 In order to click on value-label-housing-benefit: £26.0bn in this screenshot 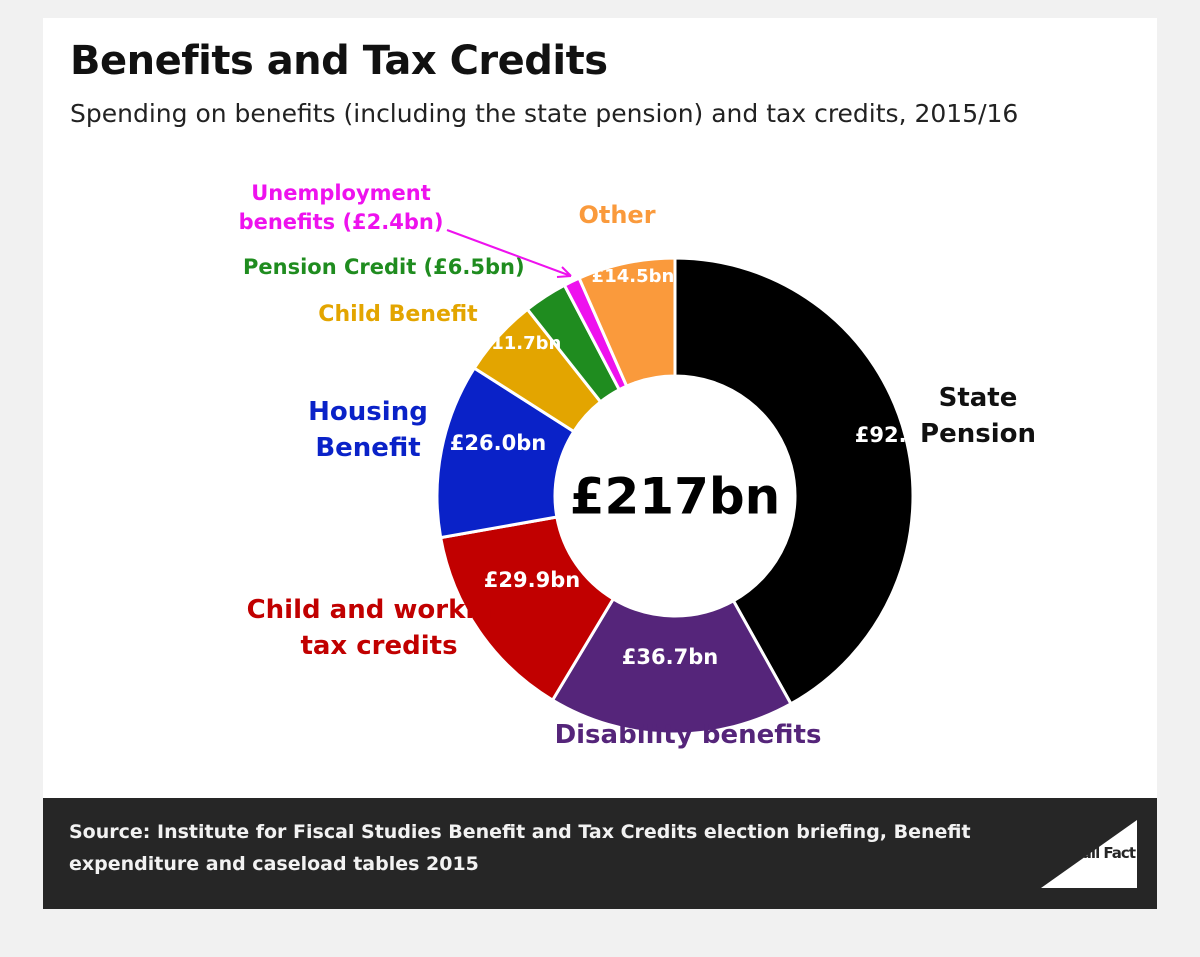, I will do `click(498, 443)`.